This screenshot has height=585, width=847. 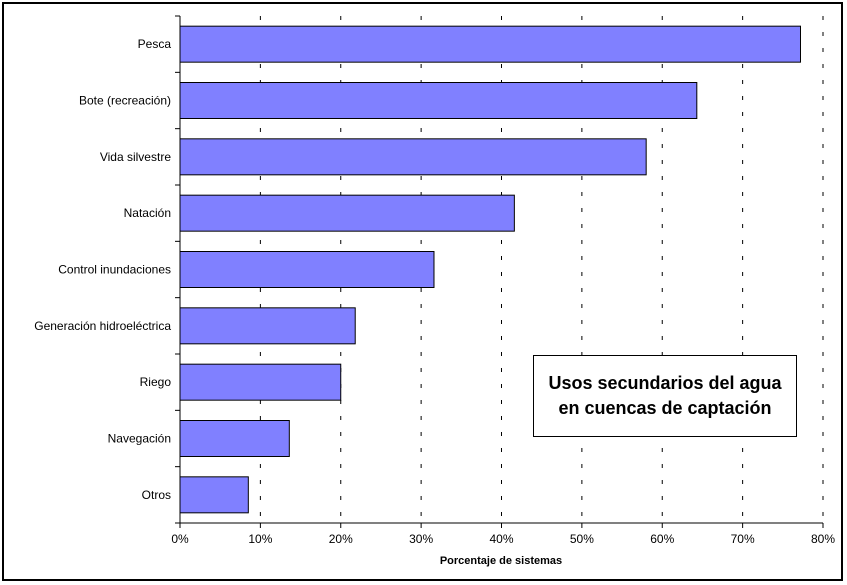 What do you see at coordinates (139, 439) in the screenshot?
I see `category-label: Navegación` at bounding box center [139, 439].